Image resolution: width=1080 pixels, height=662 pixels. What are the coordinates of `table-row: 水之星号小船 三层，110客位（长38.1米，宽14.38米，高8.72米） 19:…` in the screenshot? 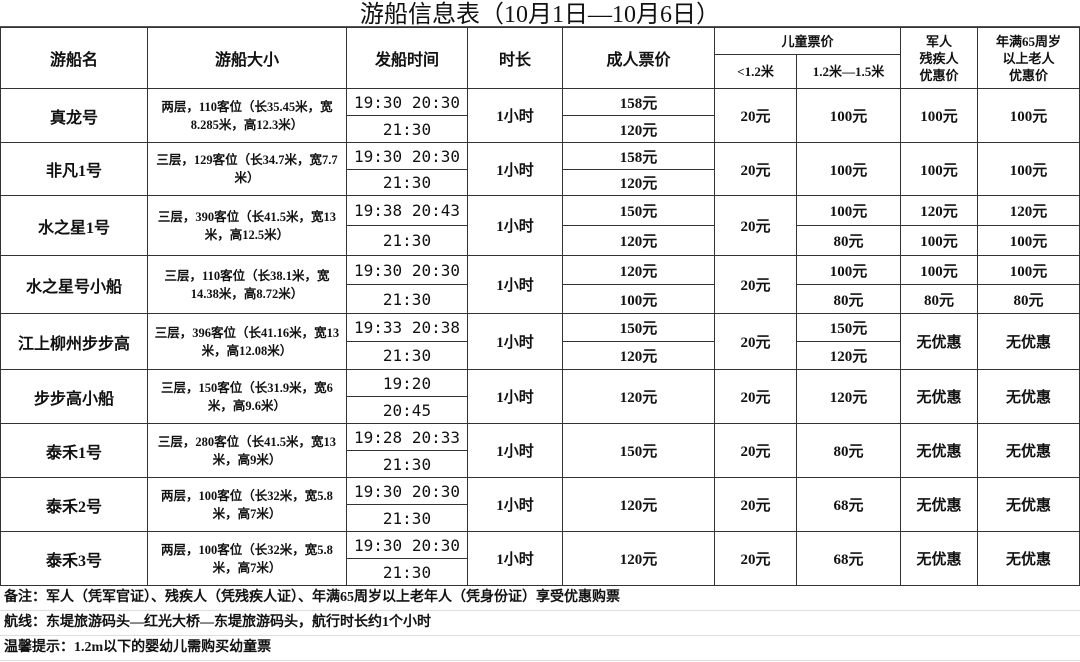 It's located at (540, 284).